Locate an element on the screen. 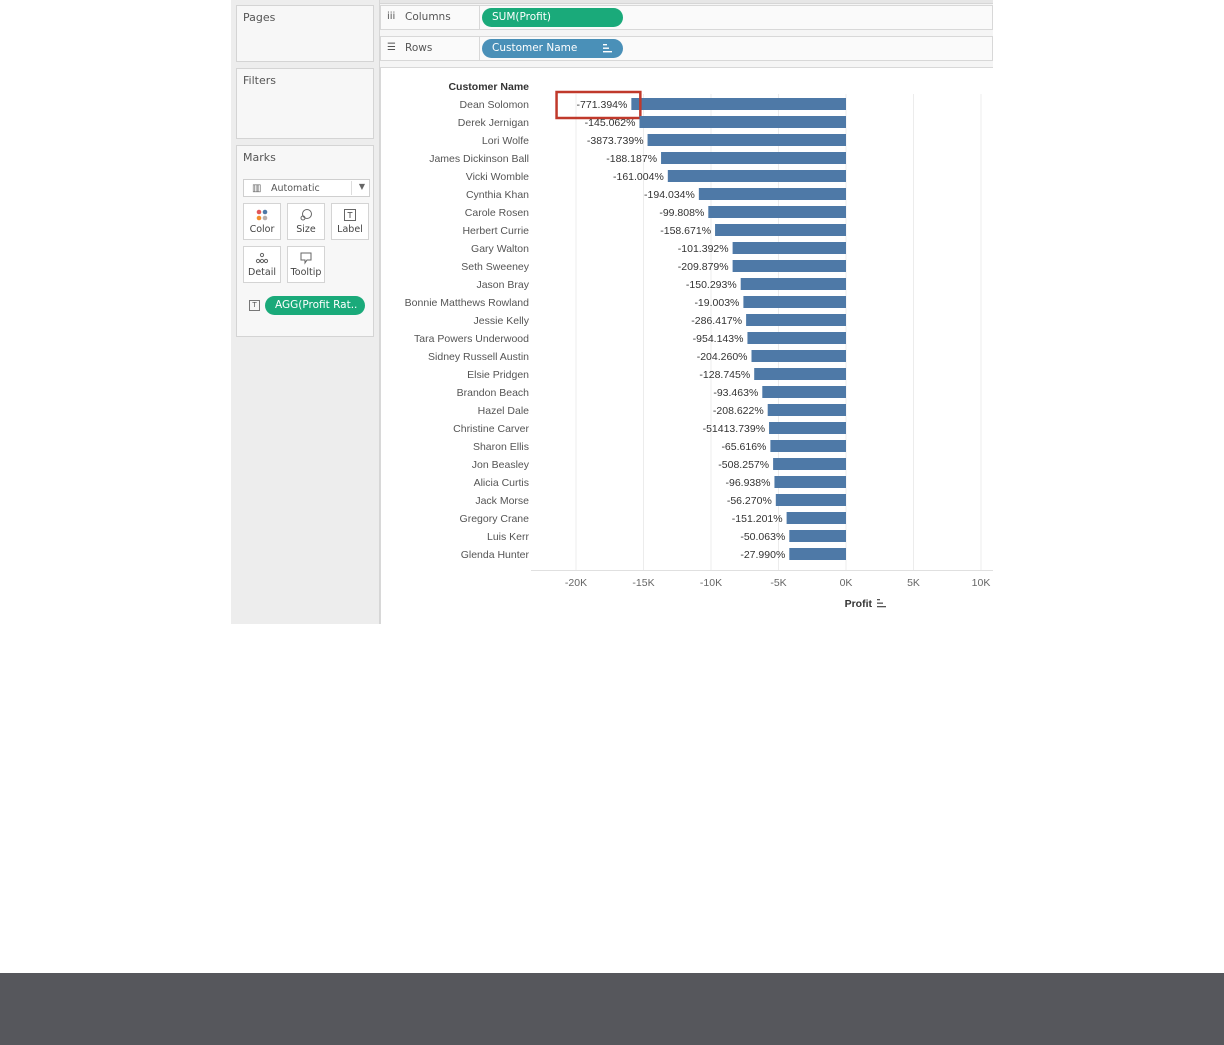 The height and width of the screenshot is (1045, 1224). customer-name-label: Hazel Dale is located at coordinates (504, 411).